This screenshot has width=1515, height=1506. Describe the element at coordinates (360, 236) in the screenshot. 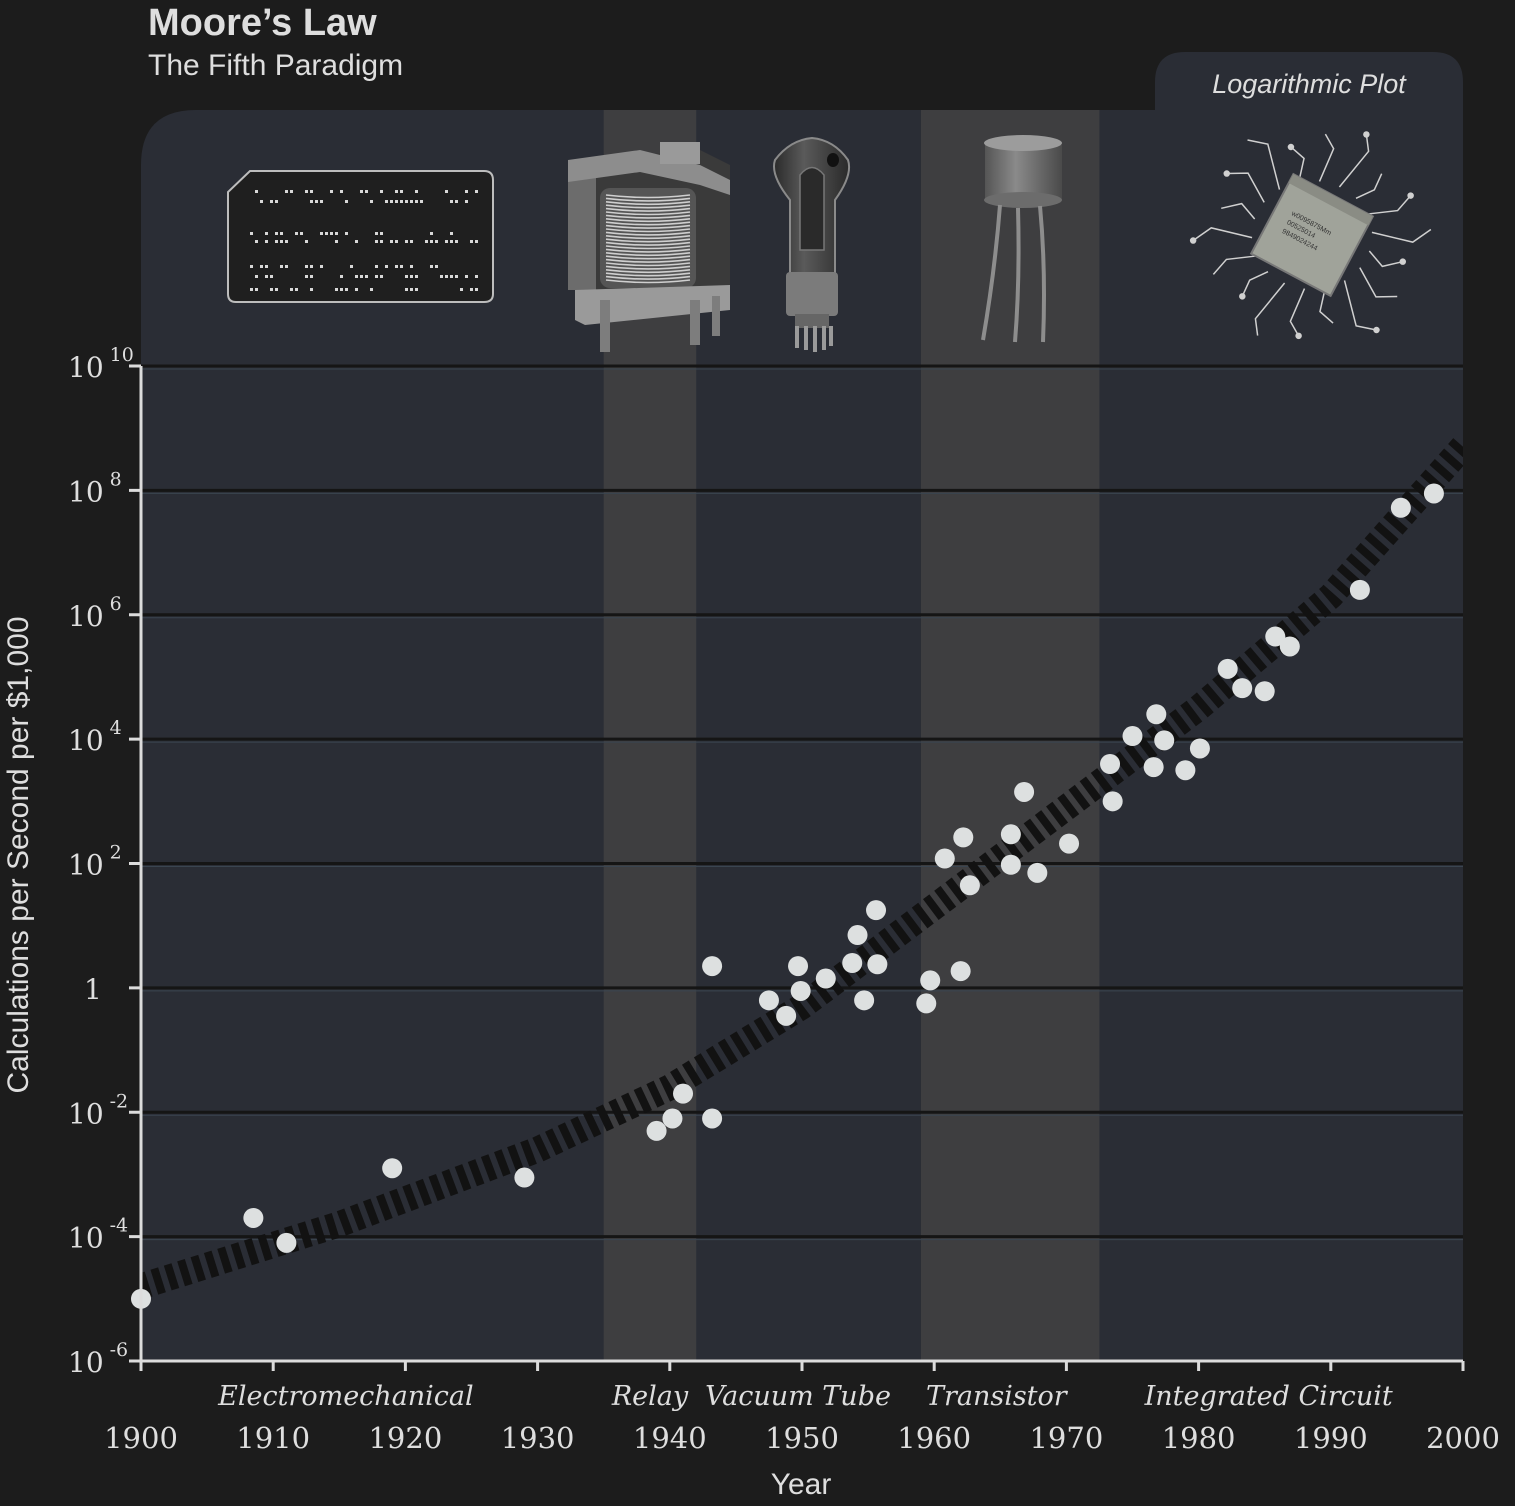

I see `punch-card-icon` at that location.